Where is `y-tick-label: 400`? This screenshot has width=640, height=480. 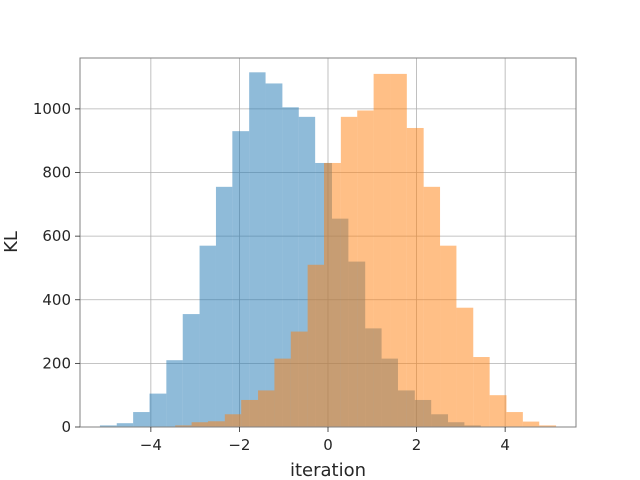 y-tick-label: 400 is located at coordinates (56, 300).